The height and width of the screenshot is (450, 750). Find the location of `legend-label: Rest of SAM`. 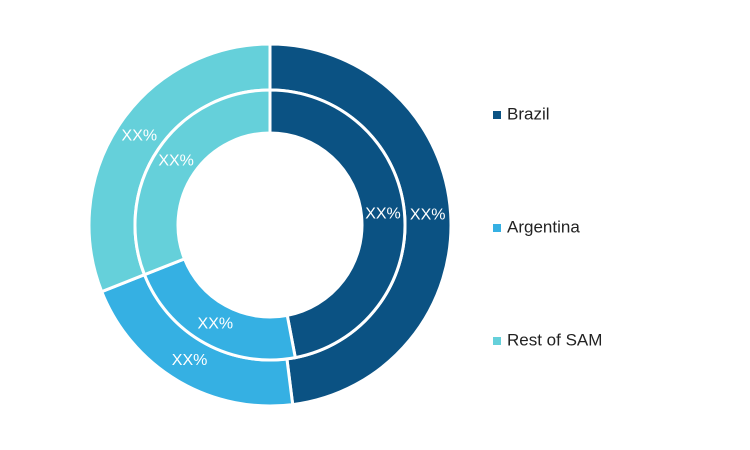

legend-label: Rest of SAM is located at coordinates (554, 339).